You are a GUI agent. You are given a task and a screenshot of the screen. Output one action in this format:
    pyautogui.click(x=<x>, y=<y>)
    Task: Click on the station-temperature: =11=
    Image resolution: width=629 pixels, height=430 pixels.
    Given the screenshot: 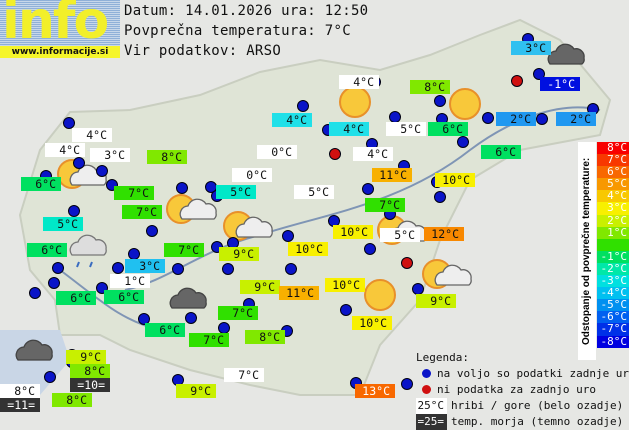 What is the action you would take?
    pyautogui.click(x=20, y=405)
    